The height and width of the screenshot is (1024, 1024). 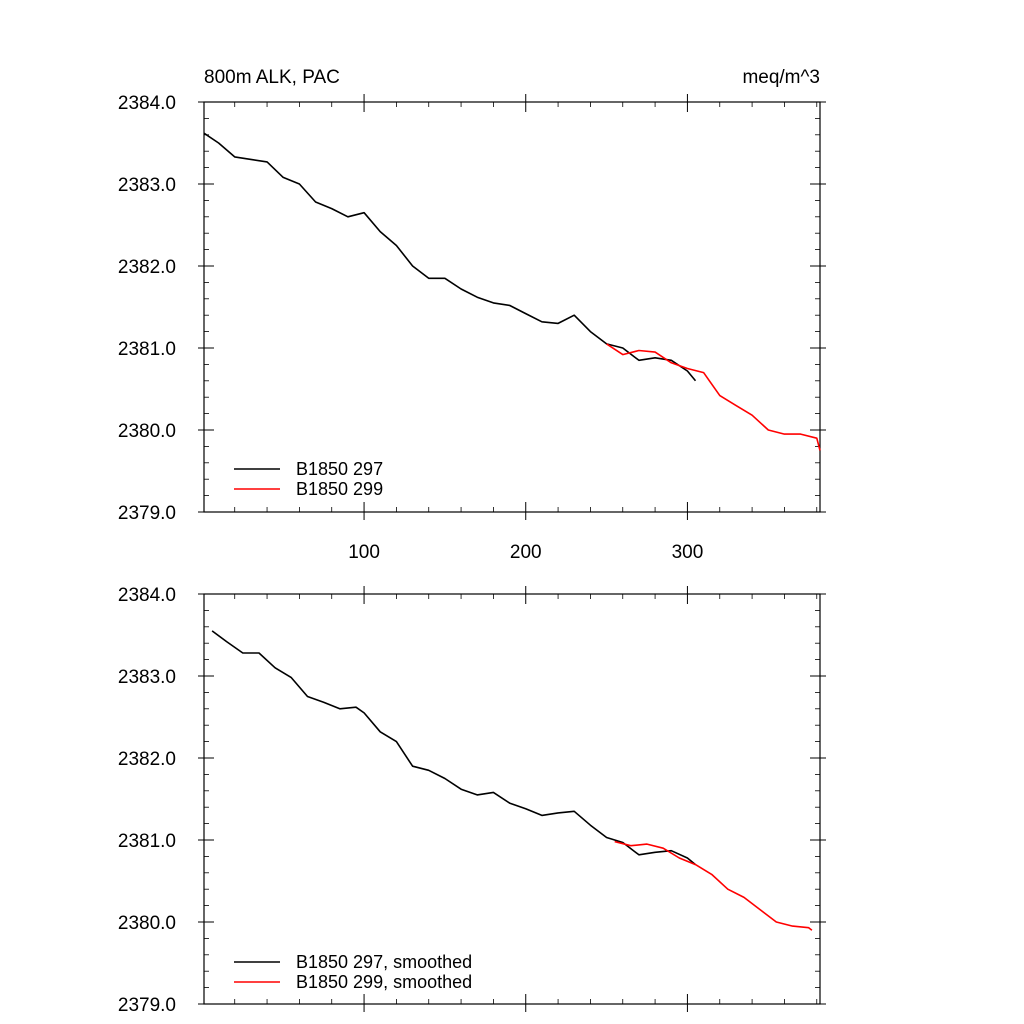 What do you see at coordinates (339, 469) in the screenshot?
I see `legend-label-1: B1850 297` at bounding box center [339, 469].